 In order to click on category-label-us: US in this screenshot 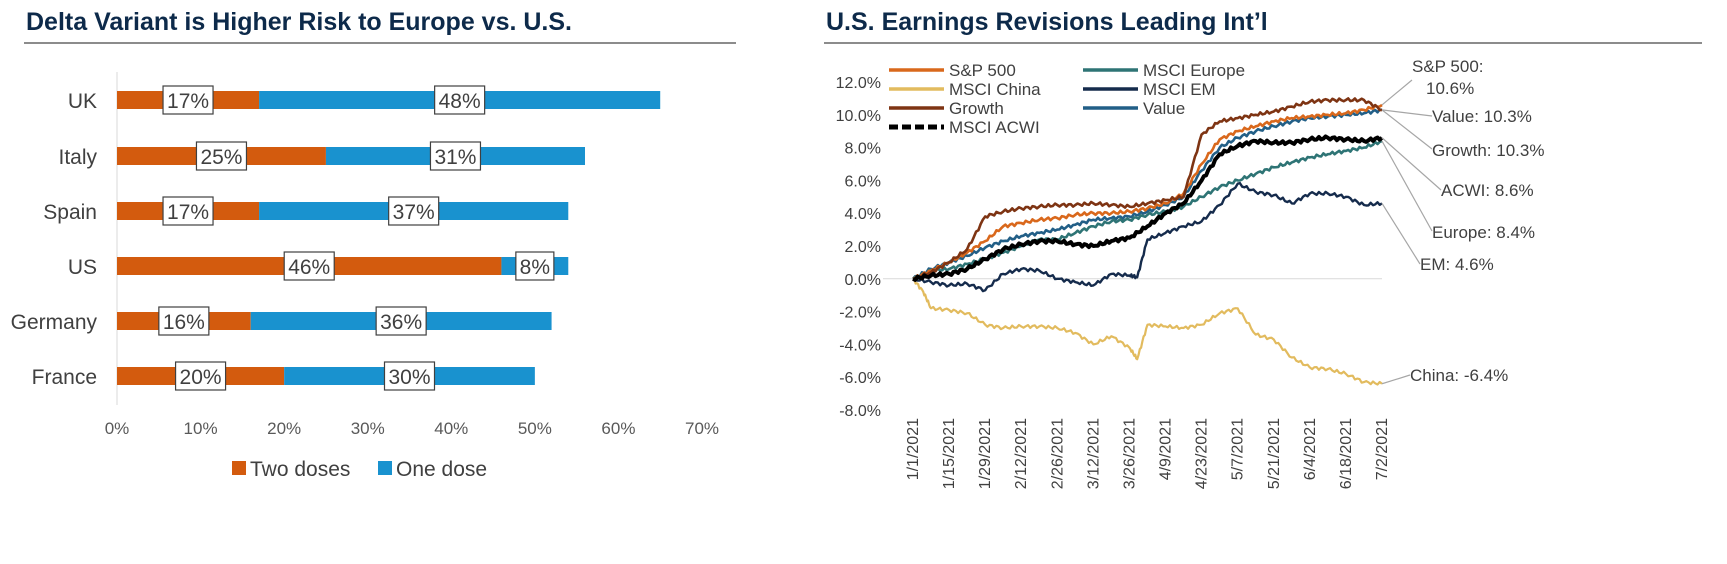, I will do `click(82, 267)`.